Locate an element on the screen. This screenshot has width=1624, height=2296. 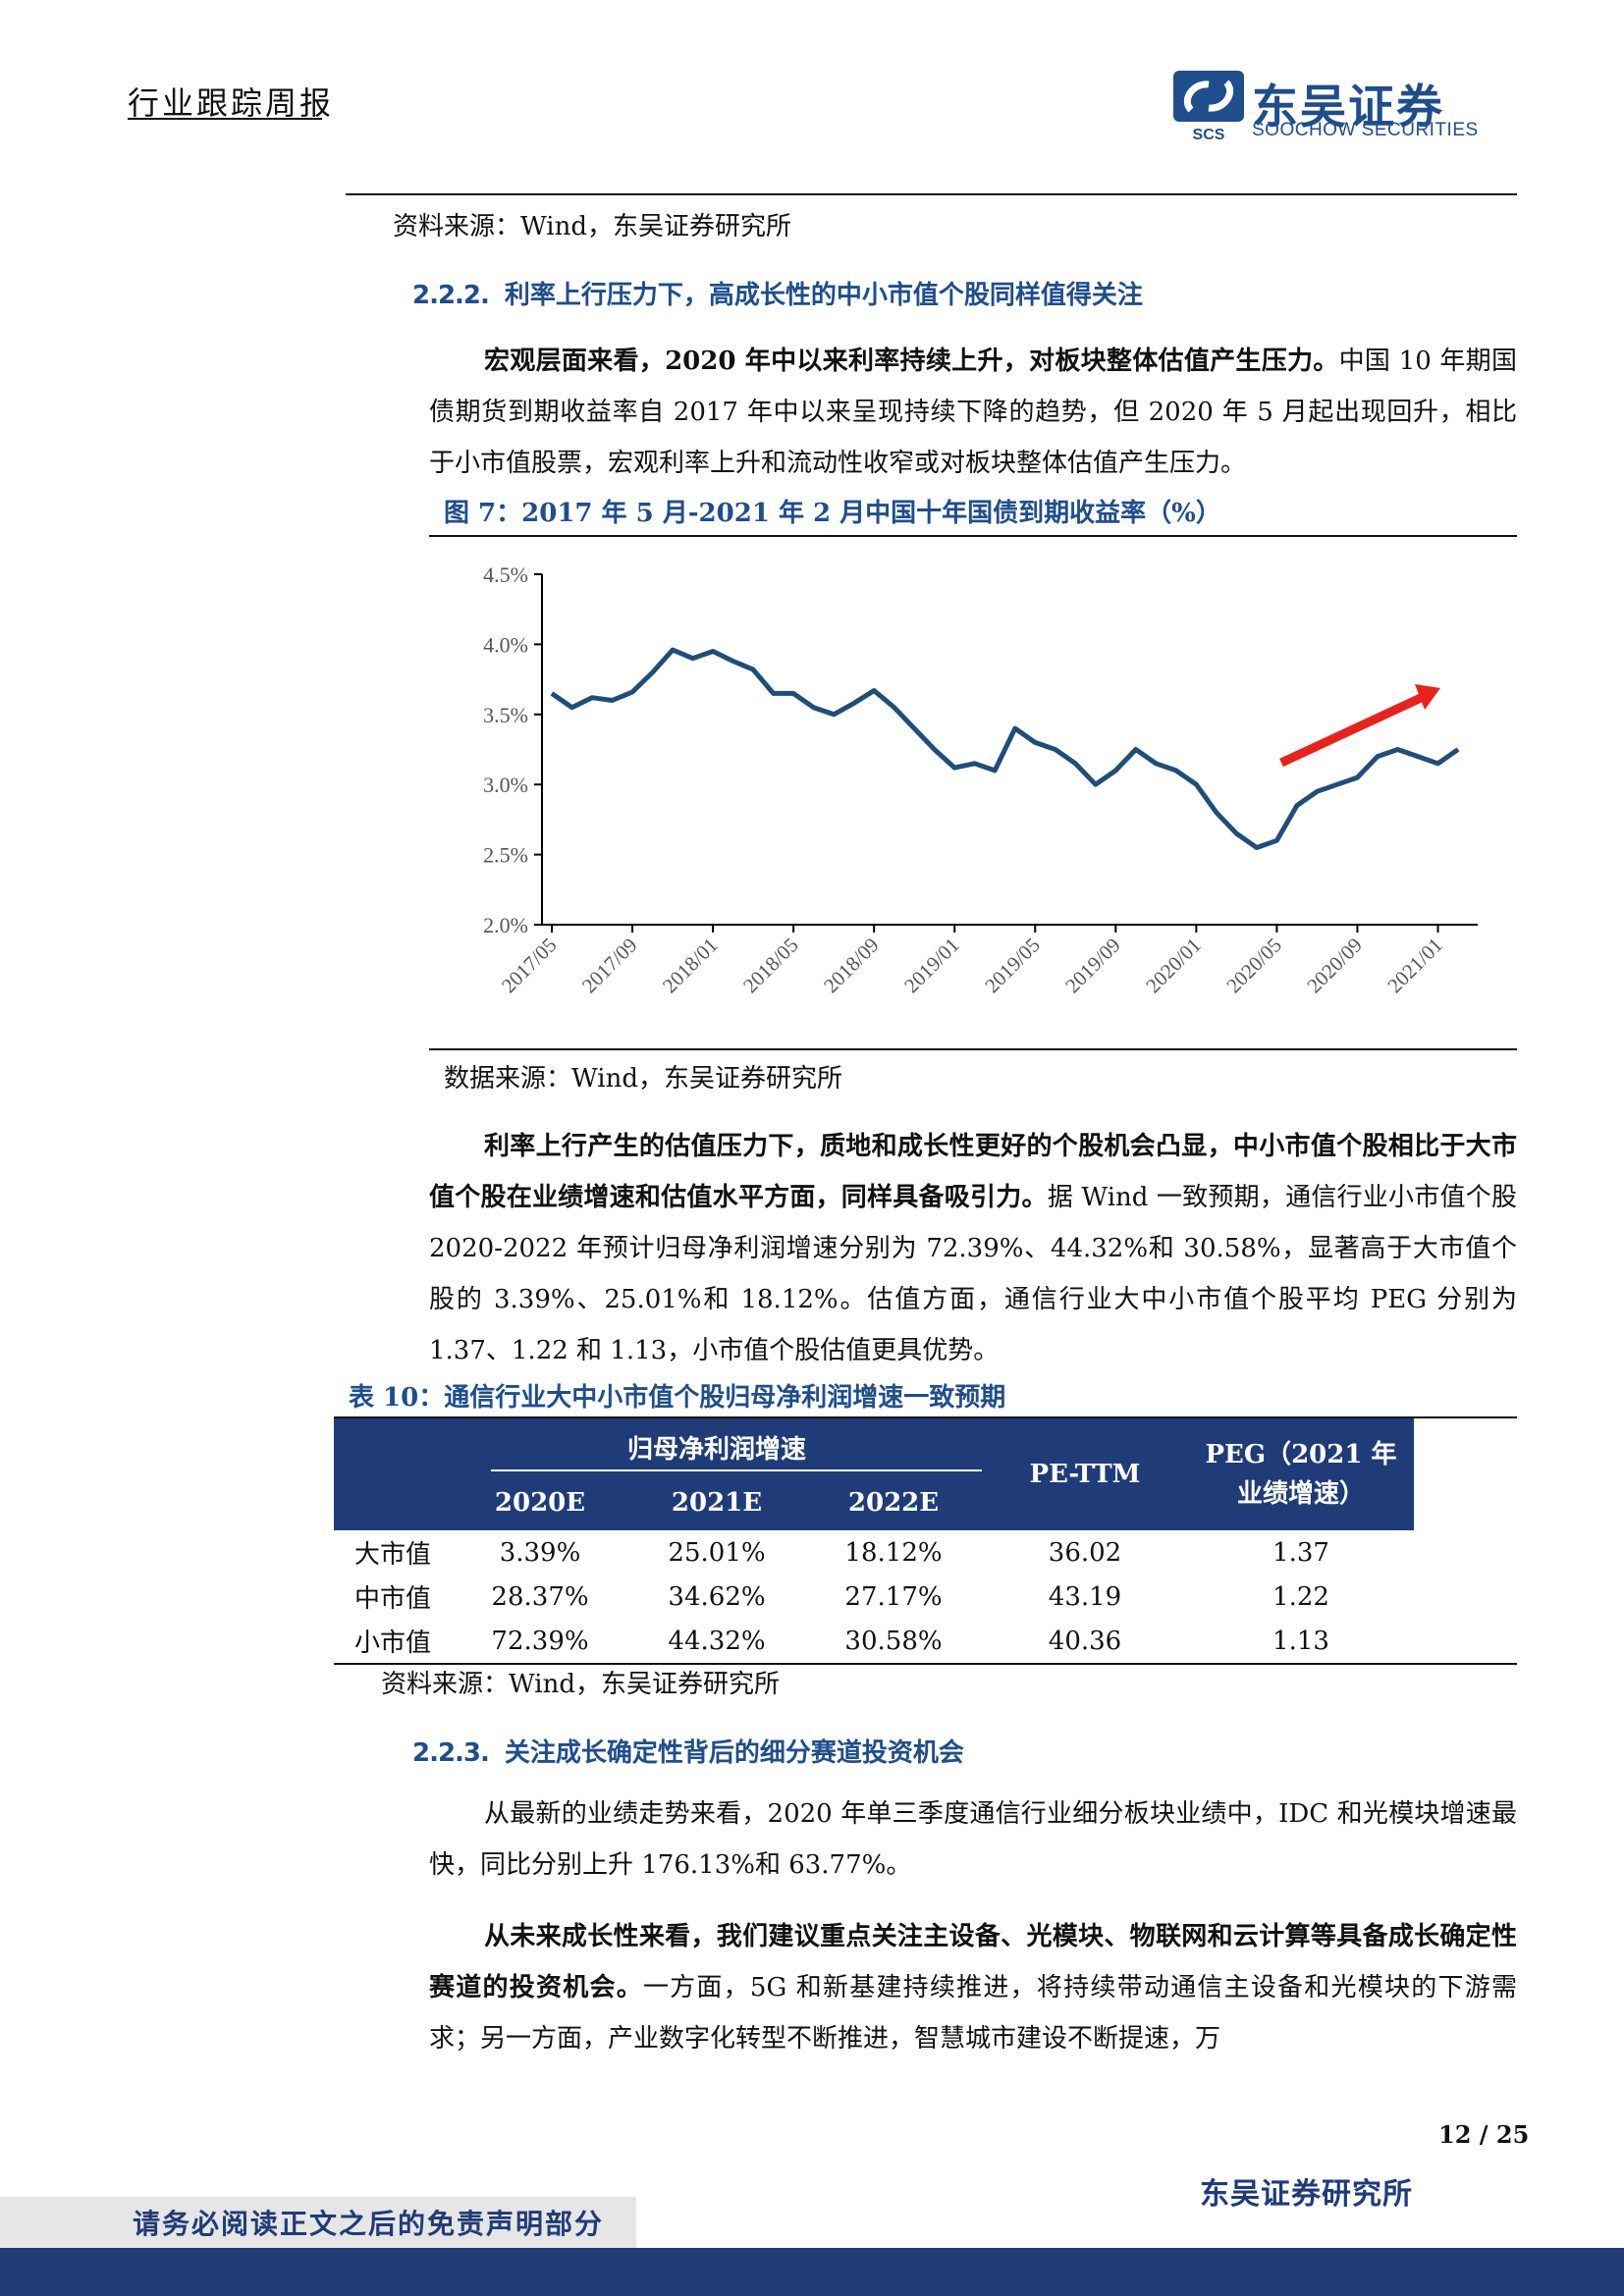
company-logo: SCS 东吴证券 SOOCHOW SECURITIES is located at coordinates (1335, 108).